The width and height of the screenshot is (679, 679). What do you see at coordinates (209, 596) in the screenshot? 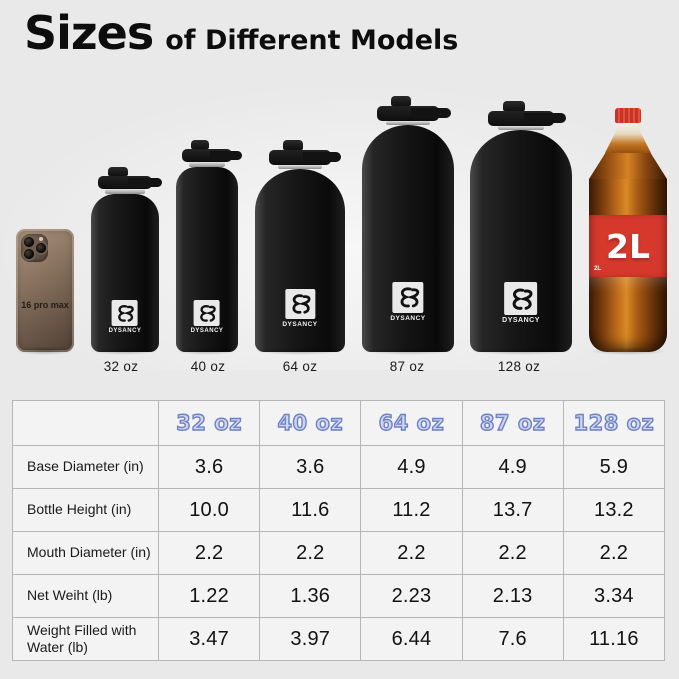
I see `cell-value: 1.22` at bounding box center [209, 596].